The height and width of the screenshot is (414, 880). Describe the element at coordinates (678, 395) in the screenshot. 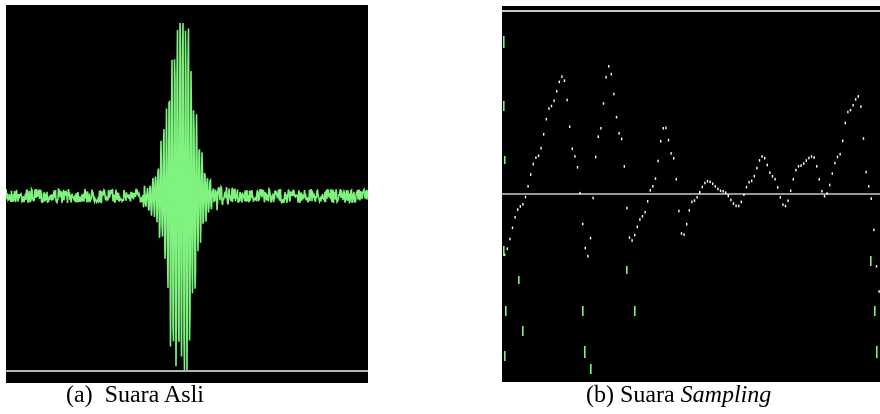

I see `caption-sampled: (b) Suara Sampling` at that location.